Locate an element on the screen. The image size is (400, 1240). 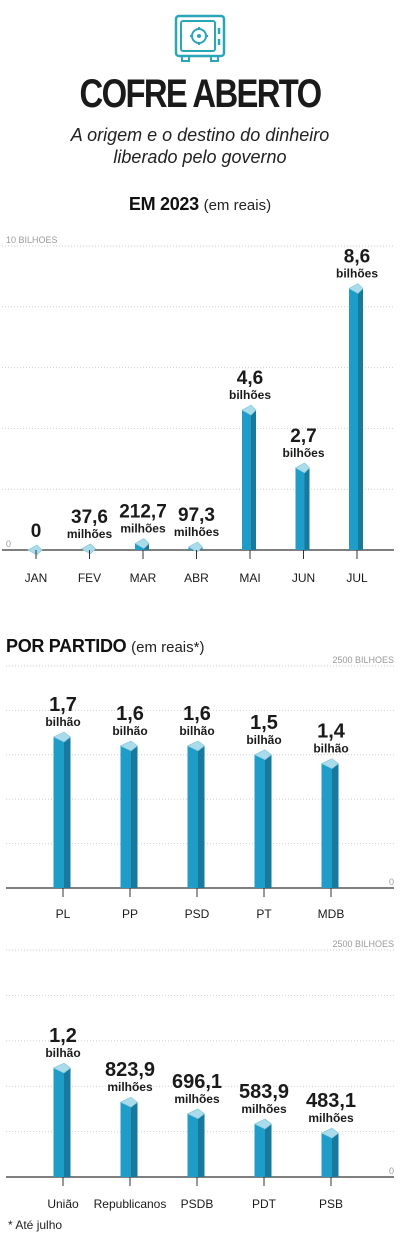
value-label: 1,7 is located at coordinates (63, 705).